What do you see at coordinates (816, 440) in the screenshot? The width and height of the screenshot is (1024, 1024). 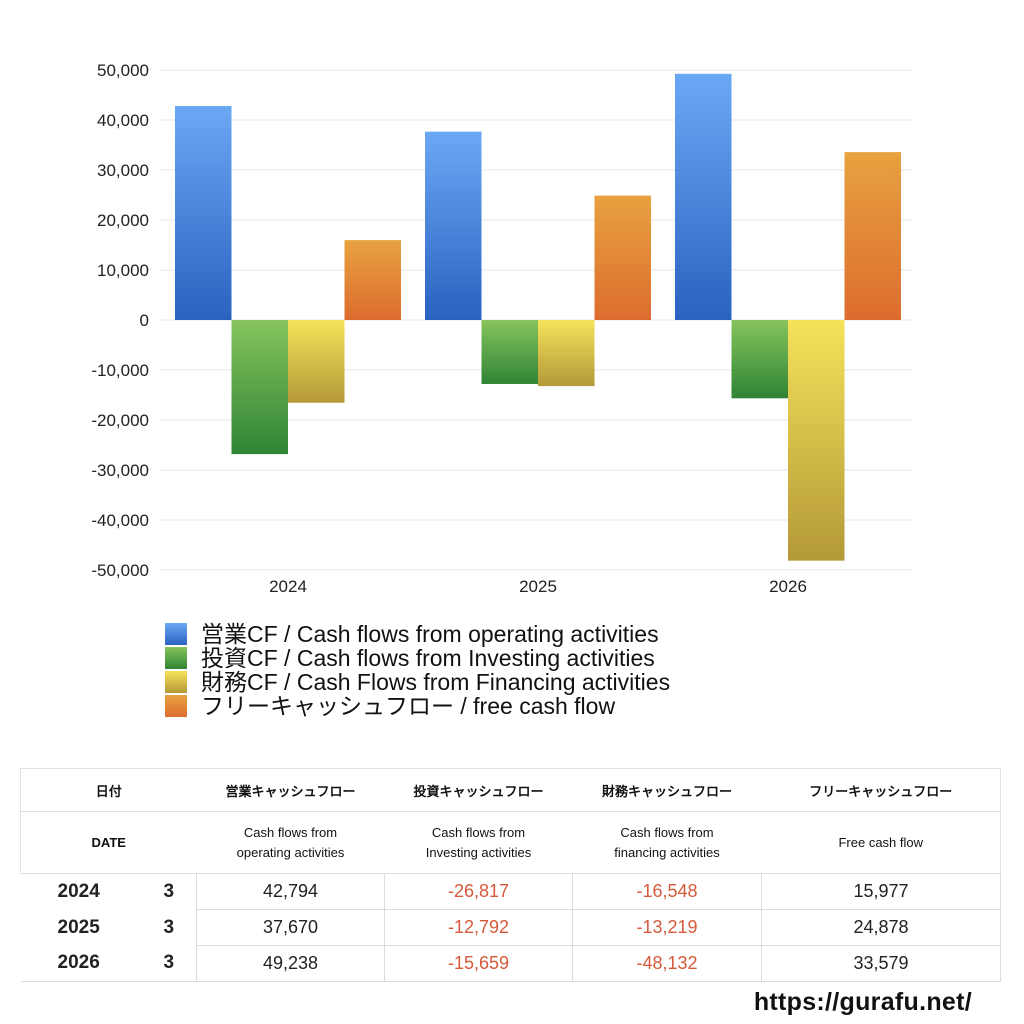 I see `bar-financing-2026` at bounding box center [816, 440].